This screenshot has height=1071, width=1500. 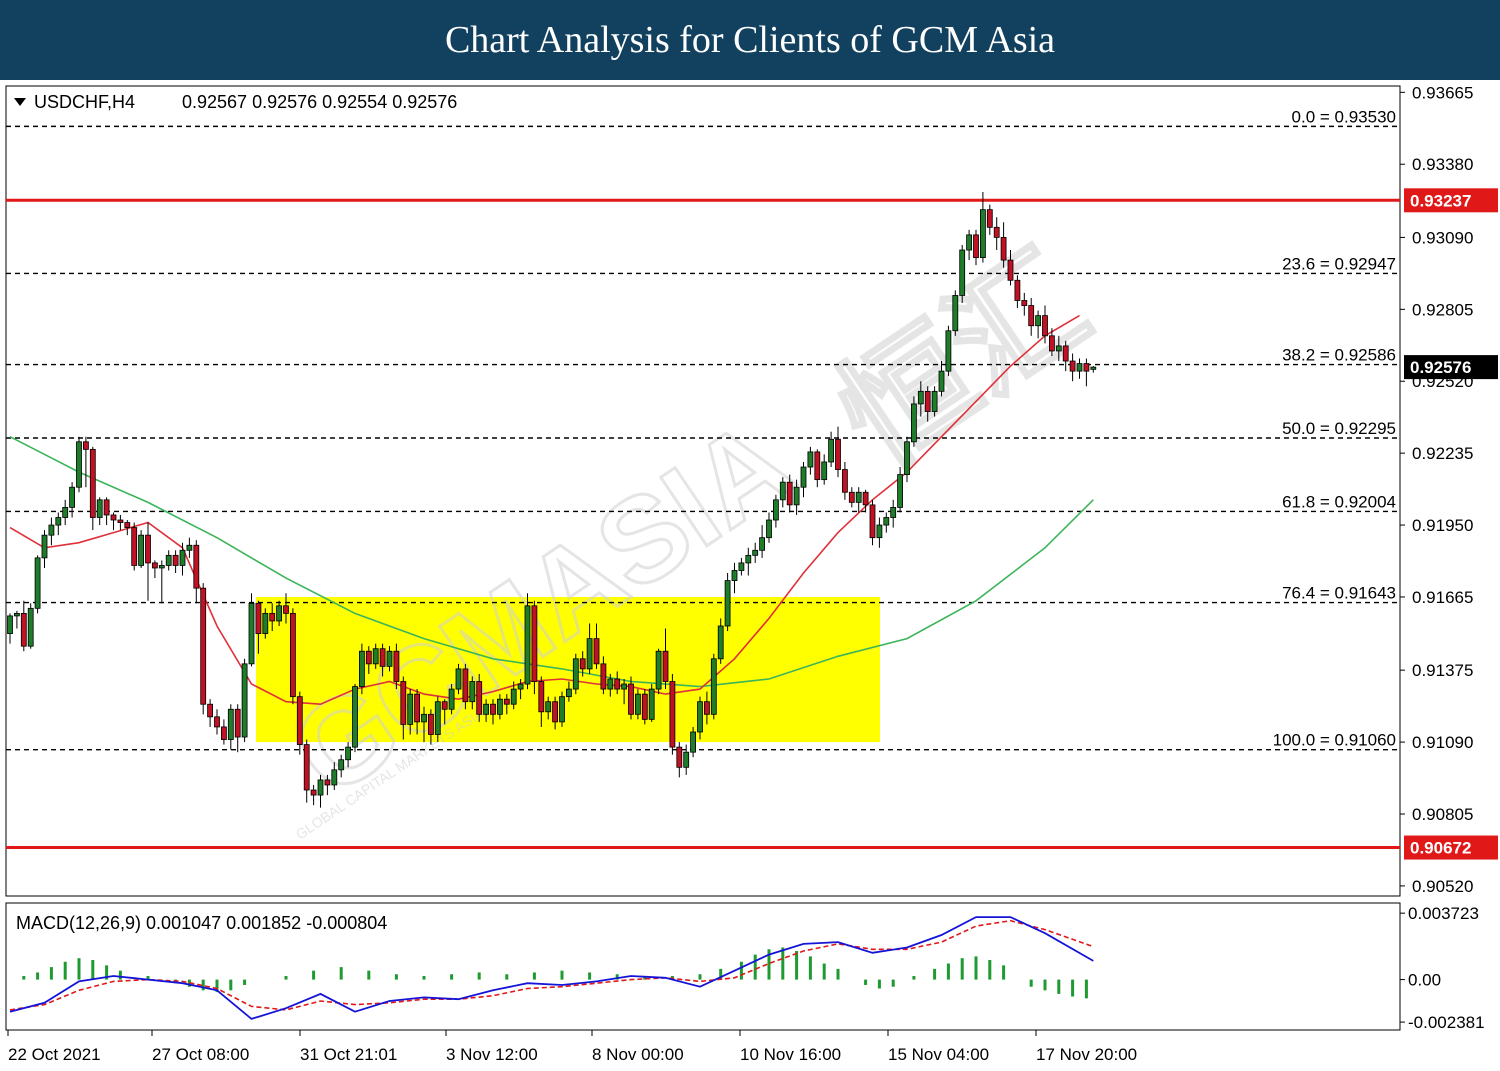 I want to click on price-tick-label: 0.90805, so click(x=1442, y=814).